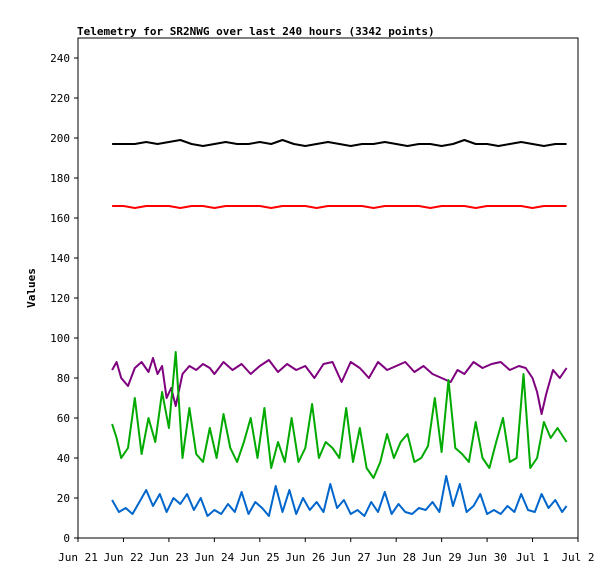 This screenshot has width=615, height=579. Describe the element at coordinates (442, 557) in the screenshot. I see `x-tick-label: Jun 29` at that location.